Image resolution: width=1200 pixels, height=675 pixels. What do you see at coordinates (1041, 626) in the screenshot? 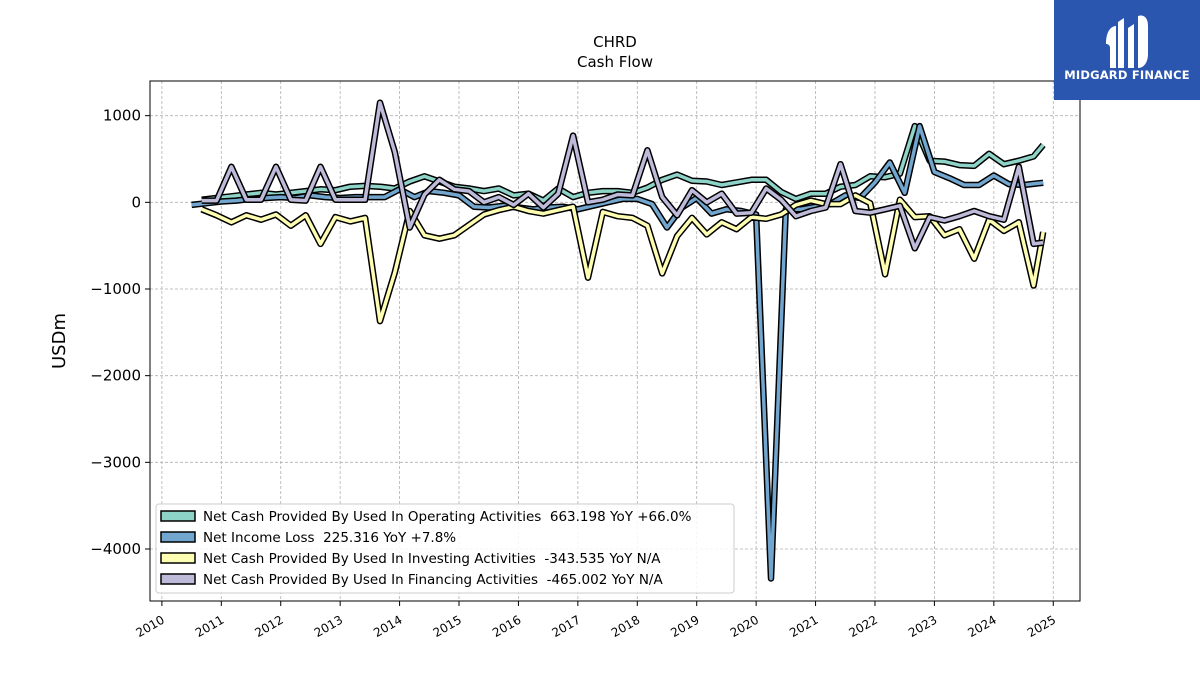
I see `x-tick-label: 2025` at bounding box center [1041, 626].